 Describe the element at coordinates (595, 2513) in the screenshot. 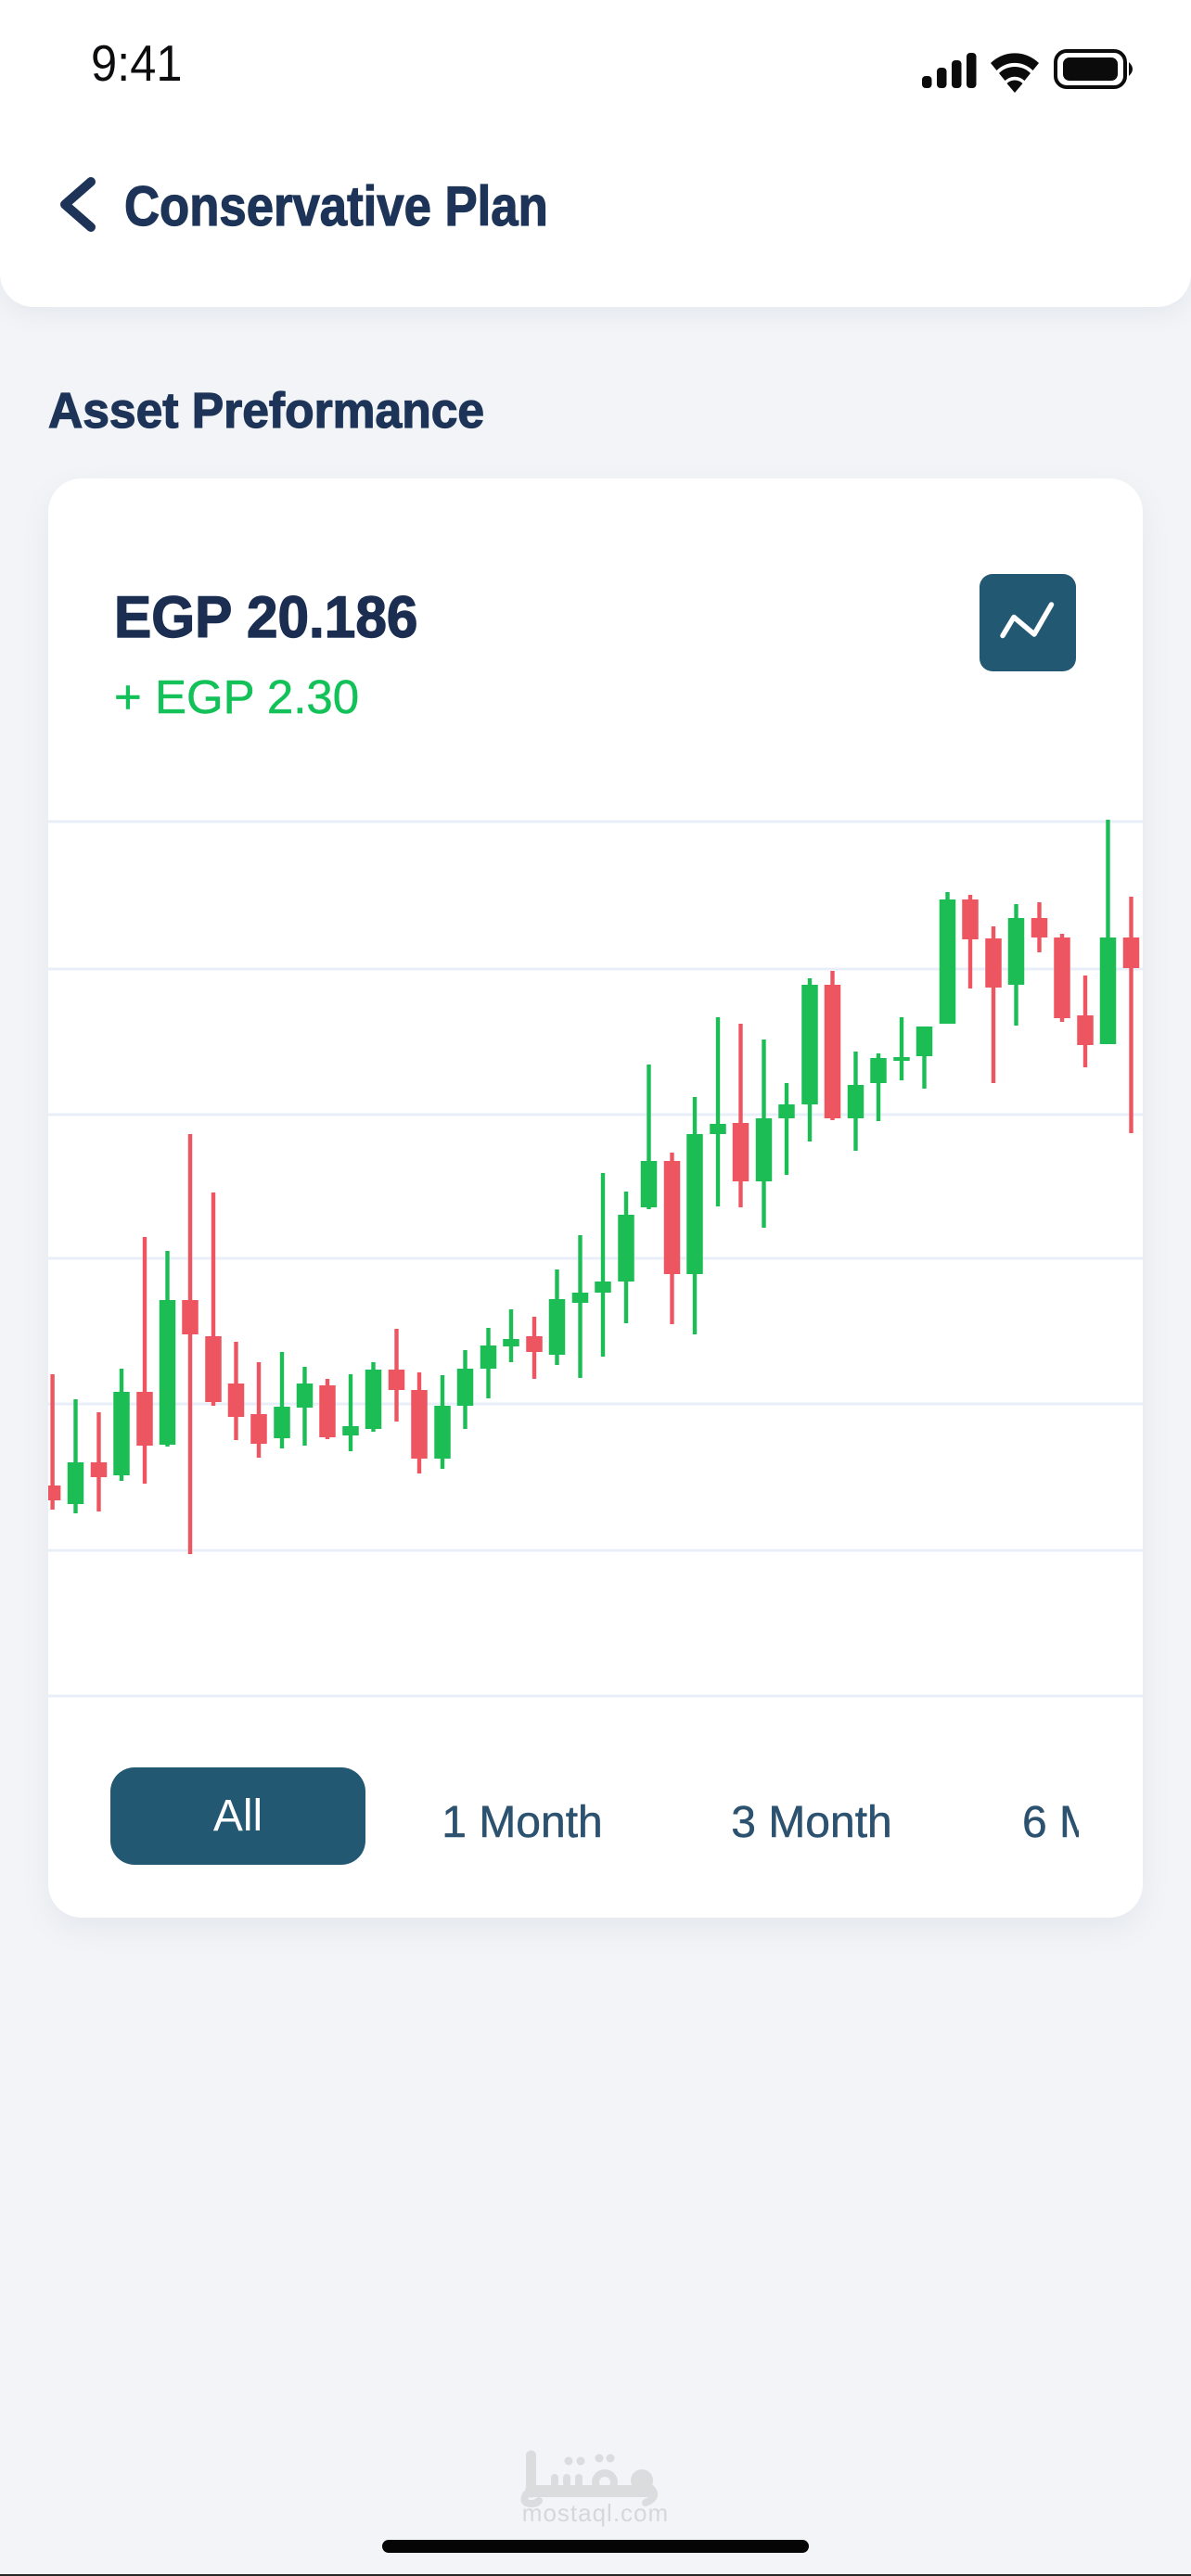

I see `svg-text: mostaql.com` at that location.